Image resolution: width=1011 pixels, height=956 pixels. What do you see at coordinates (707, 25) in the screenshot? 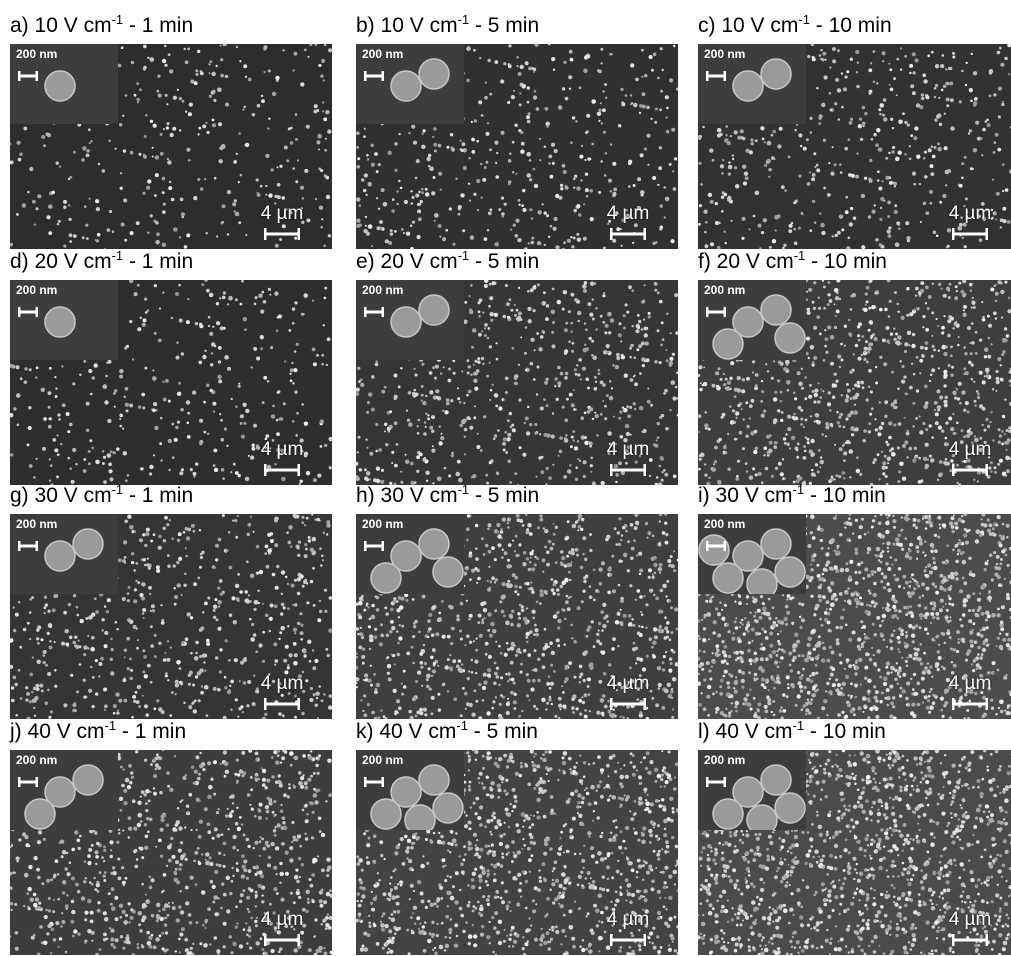
I see `panel-letter: c)` at bounding box center [707, 25].